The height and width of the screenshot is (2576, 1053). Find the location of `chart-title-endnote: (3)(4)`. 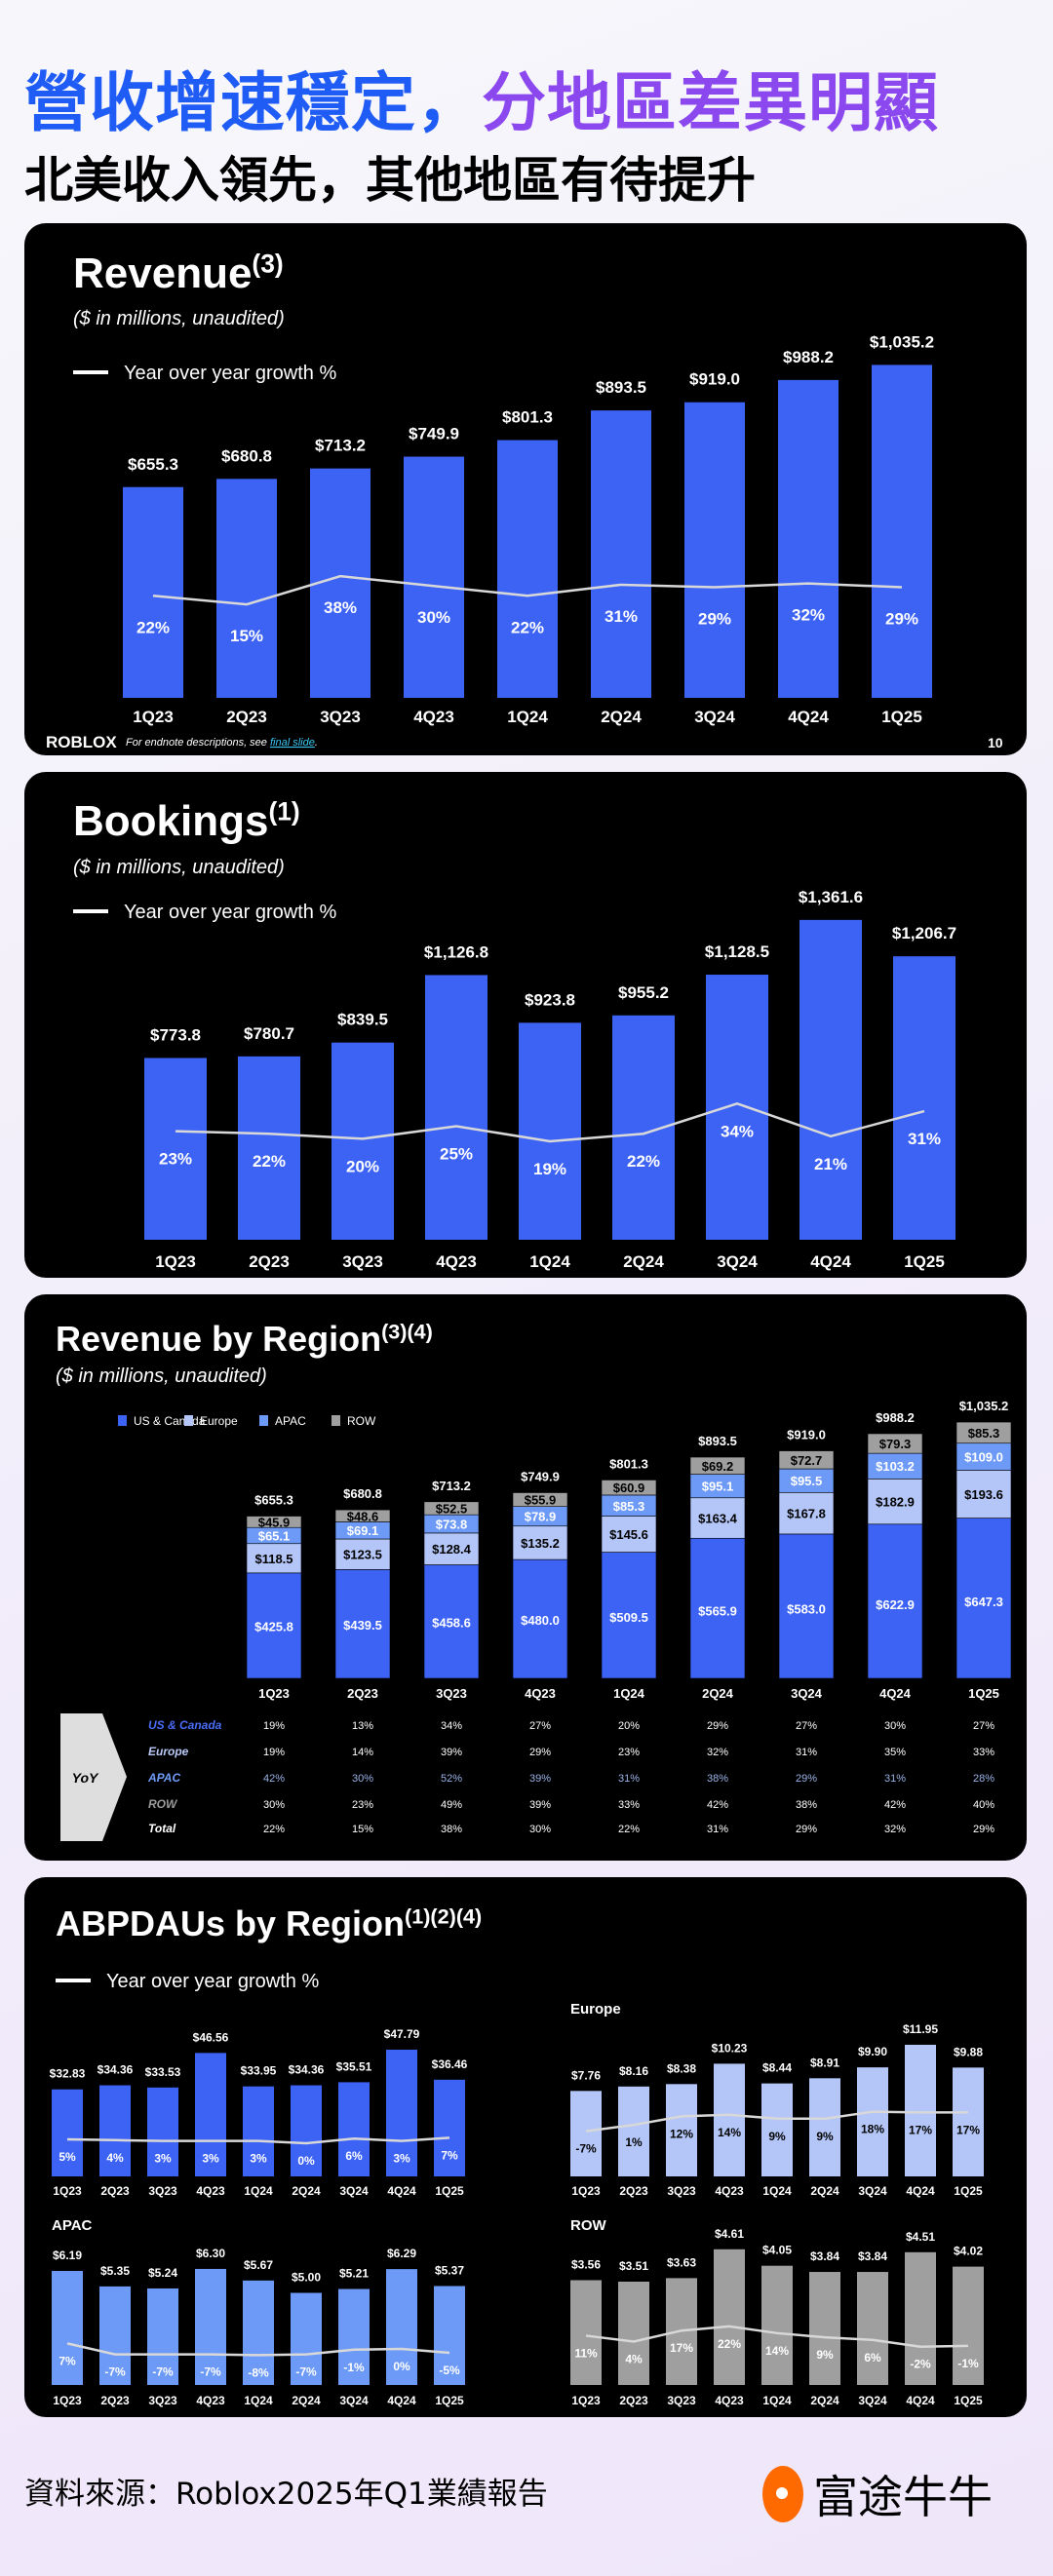

chart-title-endnote: (3)(4) is located at coordinates (407, 1331).